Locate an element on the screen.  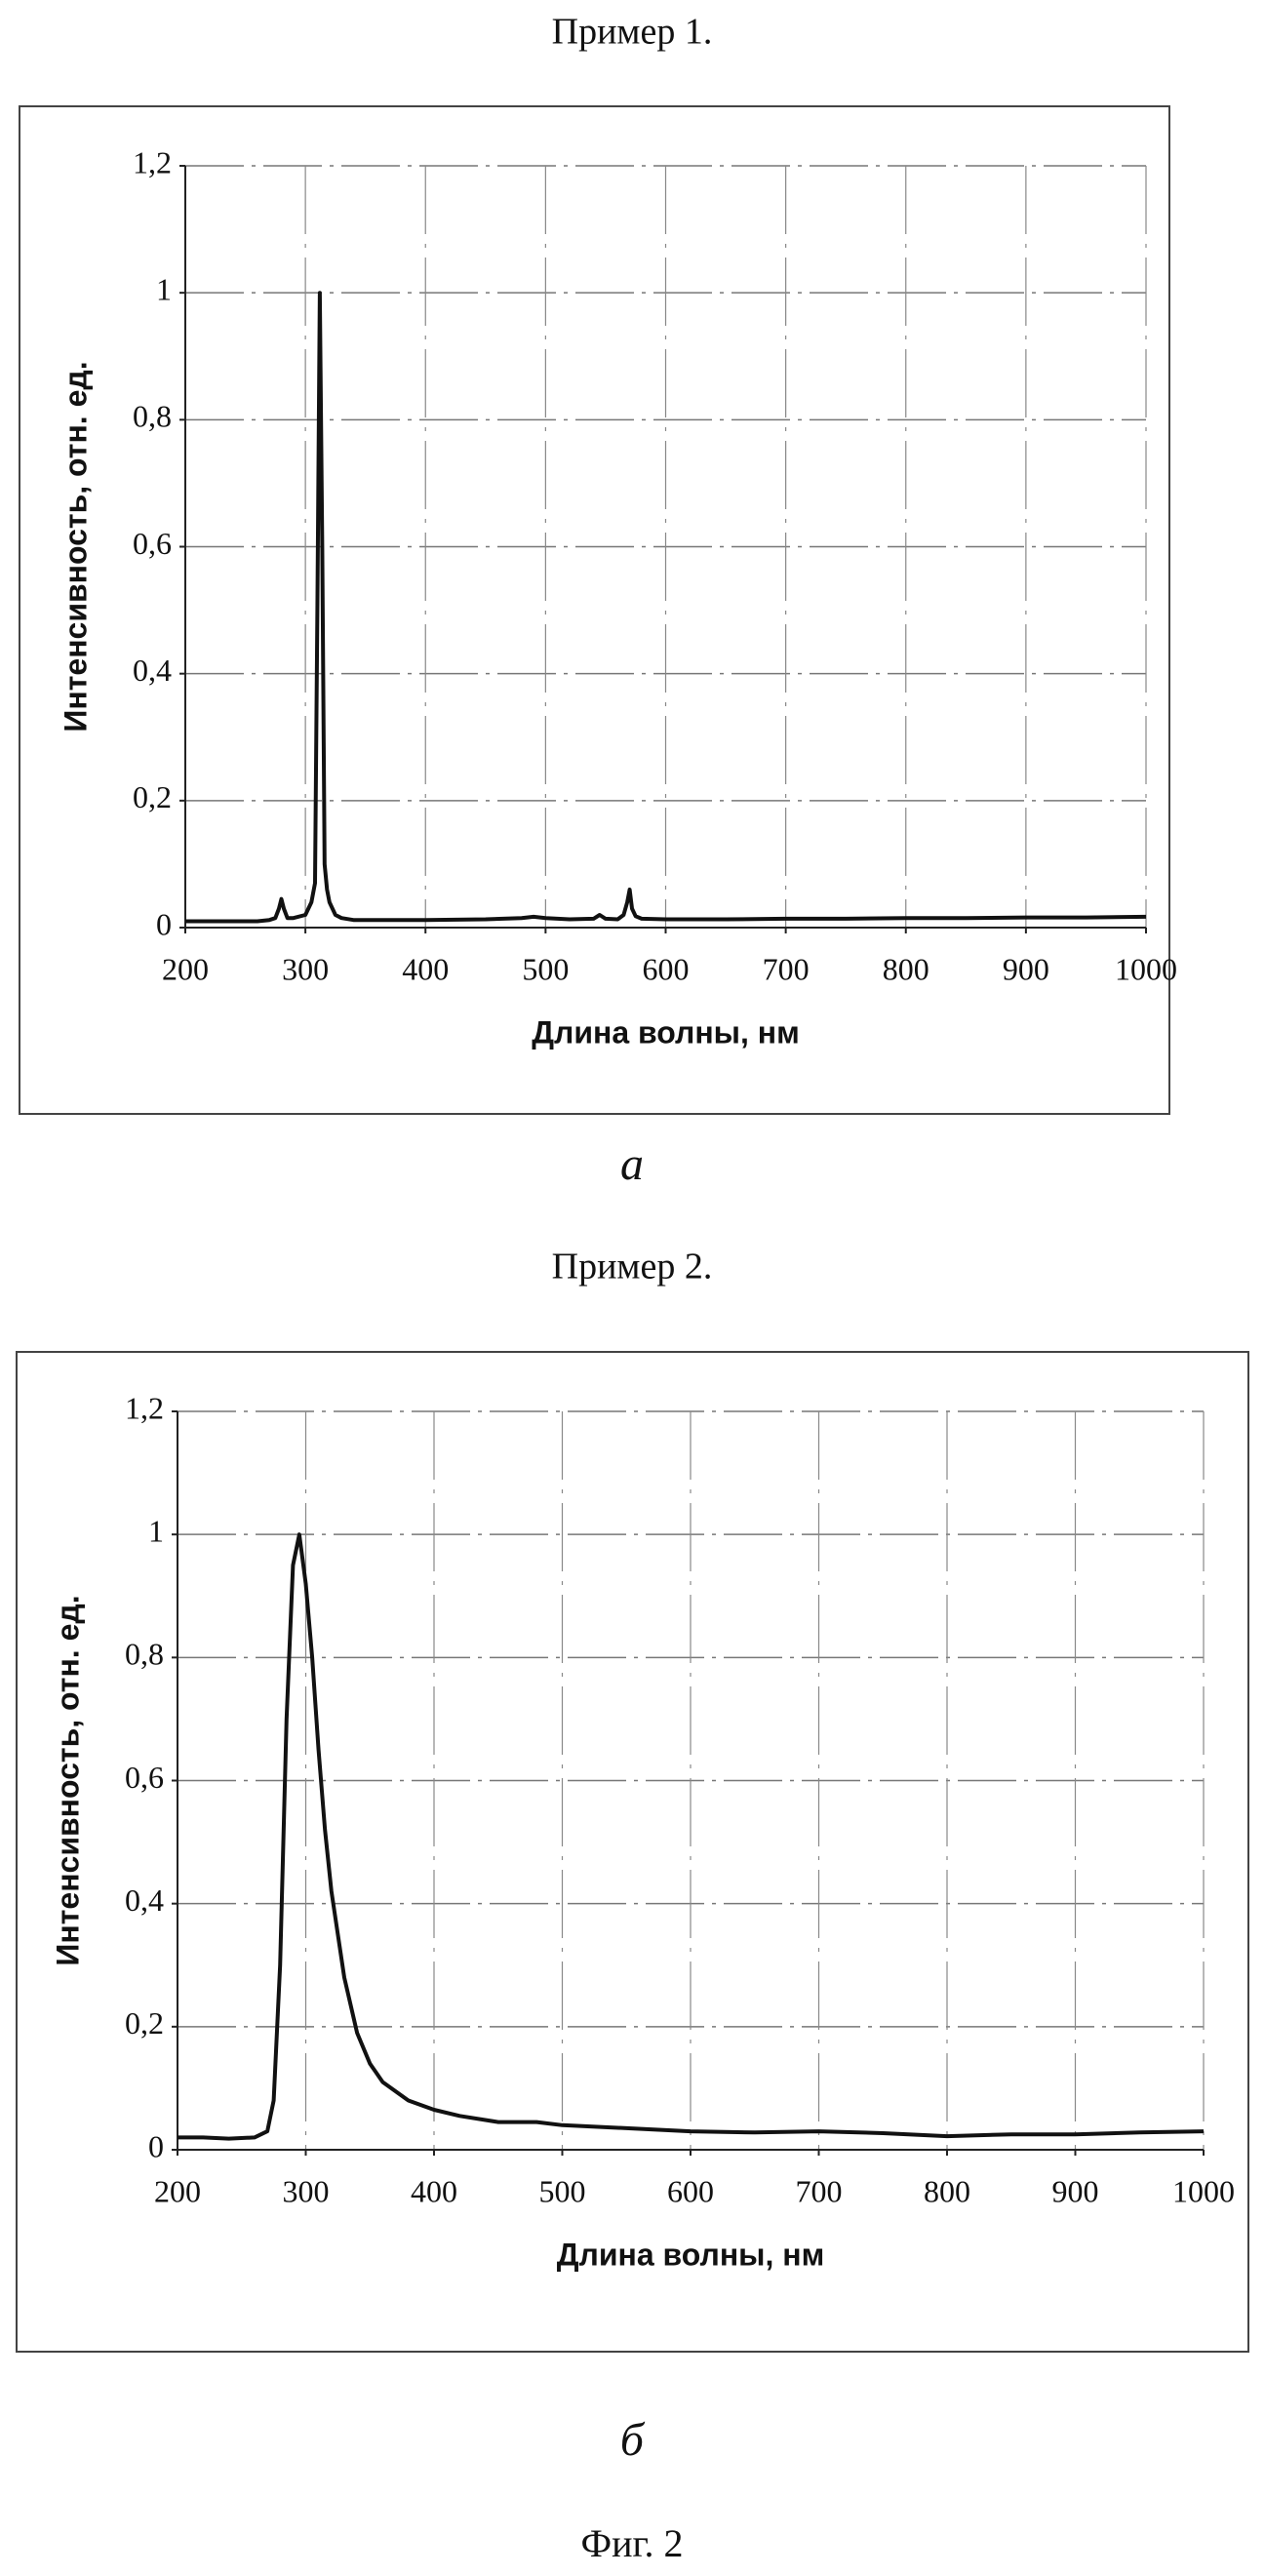
chart-title: Пример 2. is located at coordinates (632, 1267).